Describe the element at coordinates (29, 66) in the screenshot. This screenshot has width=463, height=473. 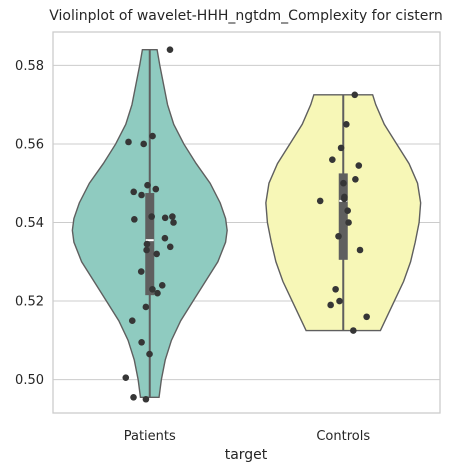
I see `y-tick-label: 0.58` at that location.